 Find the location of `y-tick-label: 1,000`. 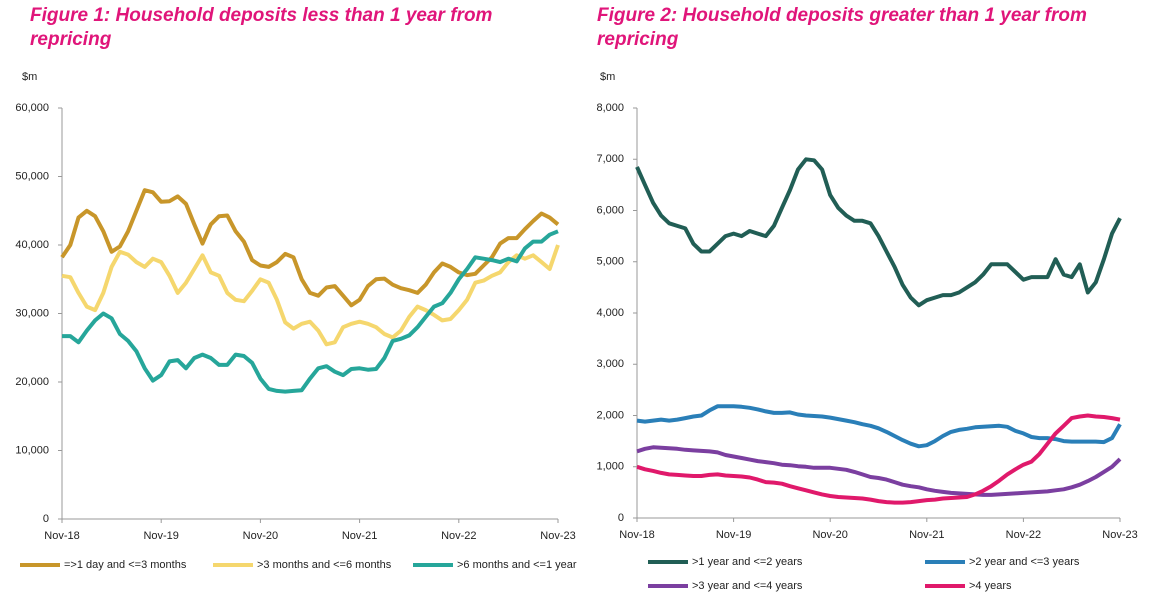

y-tick-label: 1,000 is located at coordinates (610, 467).